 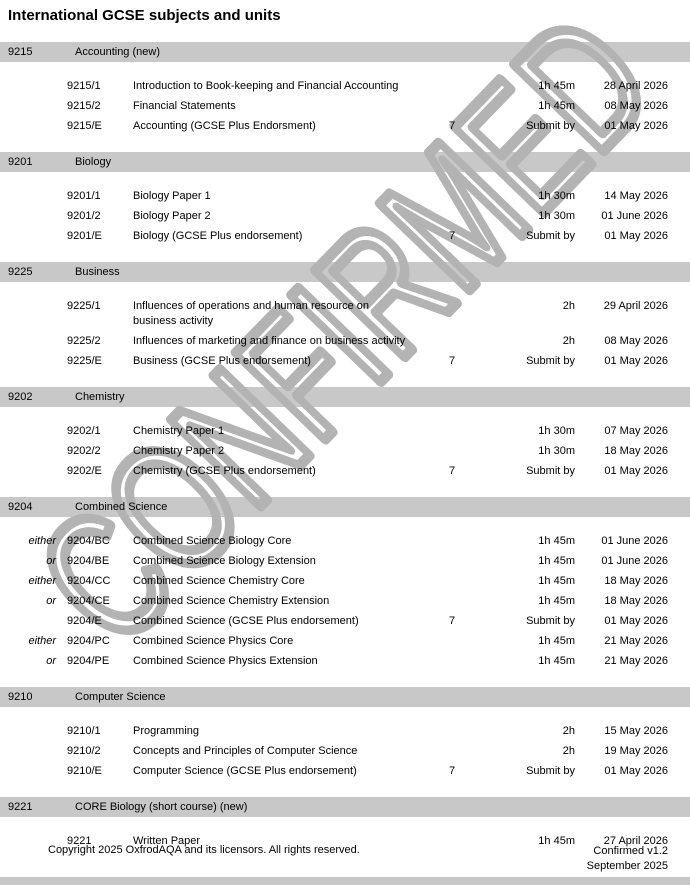 I want to click on unit-row: 9210/1 Programming 2h 15 May 2026, so click(x=345, y=731).